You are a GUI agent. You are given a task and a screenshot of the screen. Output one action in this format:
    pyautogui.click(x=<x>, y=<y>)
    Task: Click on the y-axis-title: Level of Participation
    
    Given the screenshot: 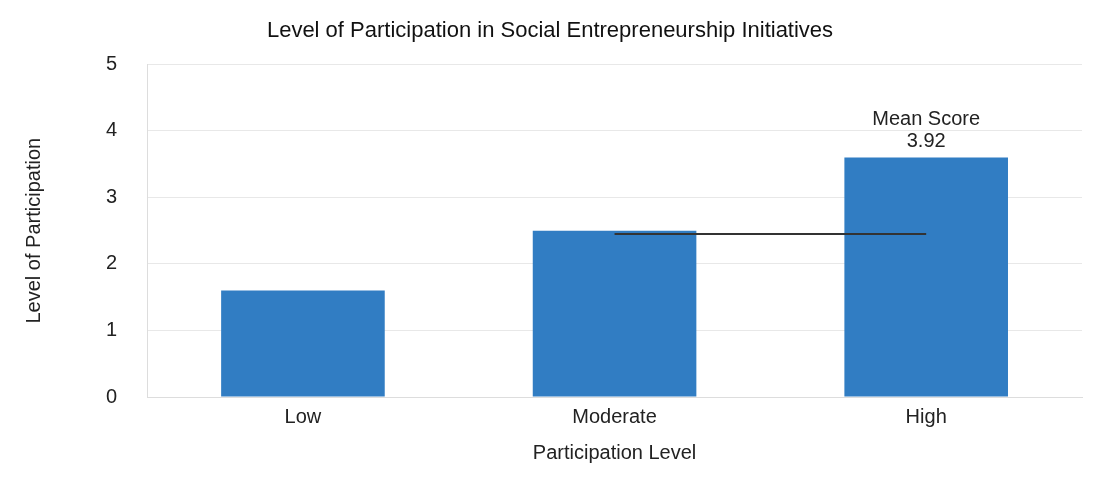 What is the action you would take?
    pyautogui.click(x=32, y=230)
    